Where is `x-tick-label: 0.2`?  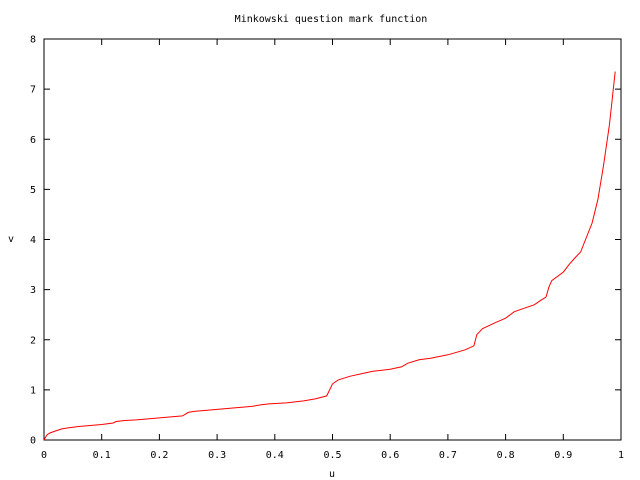
x-tick-label: 0.2 is located at coordinates (159, 455).